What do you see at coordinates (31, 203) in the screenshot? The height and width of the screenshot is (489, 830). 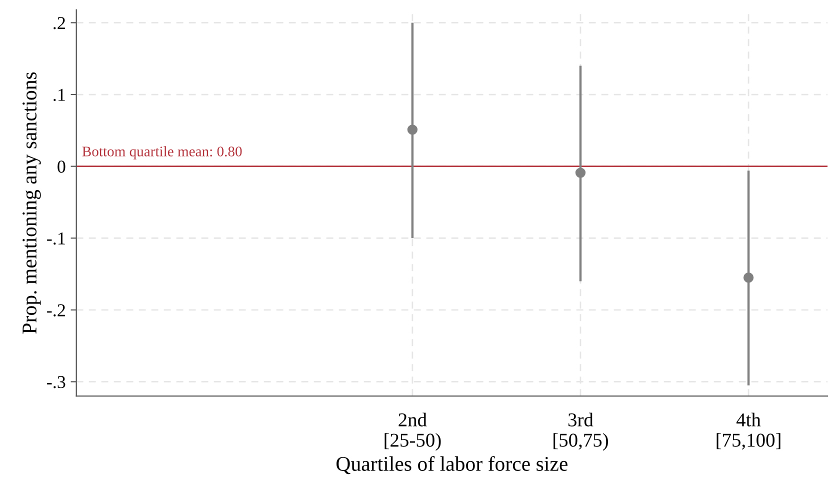 I see `y-axis-title: Prop. mentioning any sanctions` at bounding box center [31, 203].